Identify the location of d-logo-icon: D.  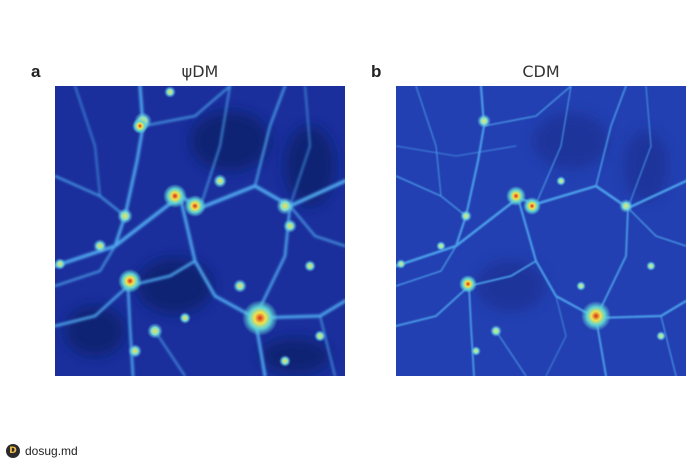
(13, 451).